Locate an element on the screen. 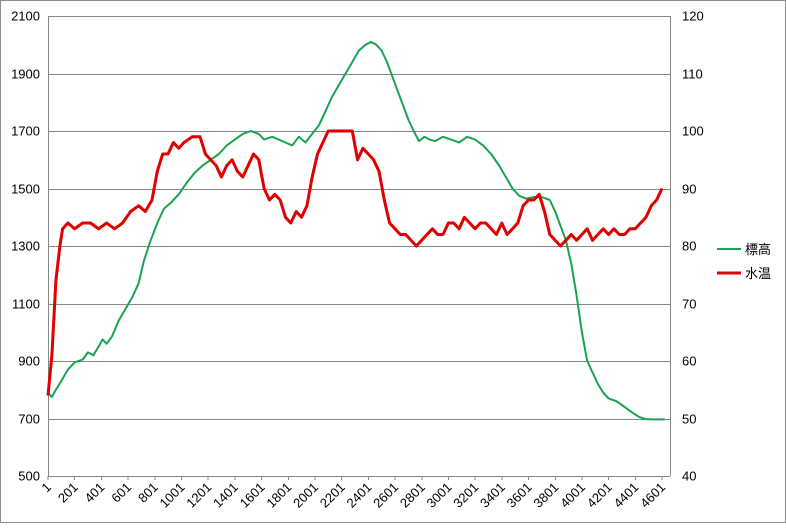 The width and height of the screenshot is (786, 529). x-tick-label: 2601 is located at coordinates (385, 495).